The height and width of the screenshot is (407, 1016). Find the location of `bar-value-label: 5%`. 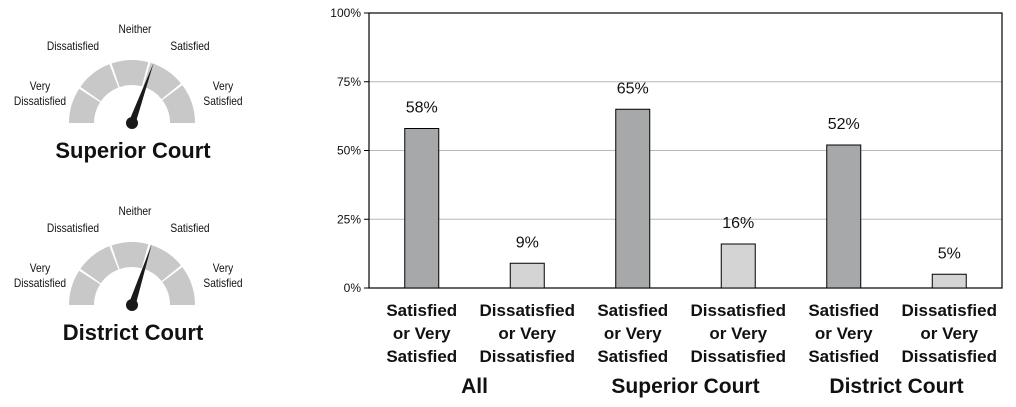

bar-value-label: 5% is located at coordinates (949, 253).